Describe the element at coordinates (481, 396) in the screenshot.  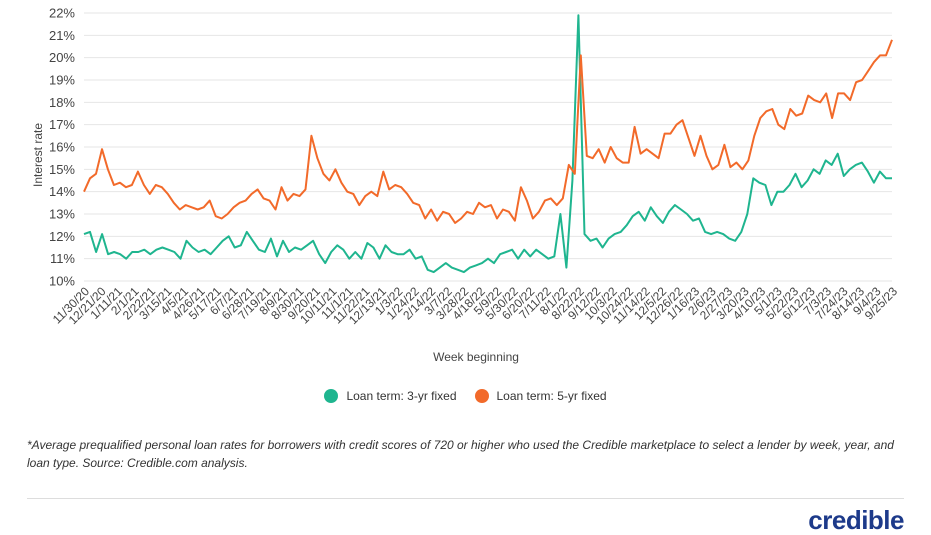
I see `legend-swatch-5yr` at that location.